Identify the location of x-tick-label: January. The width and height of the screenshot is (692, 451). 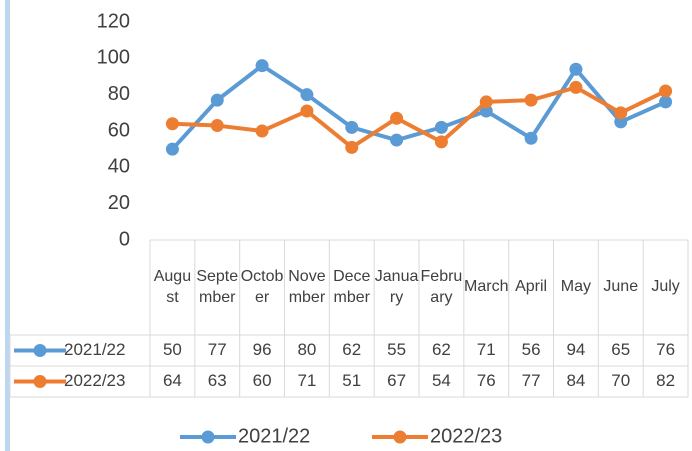
(396, 286).